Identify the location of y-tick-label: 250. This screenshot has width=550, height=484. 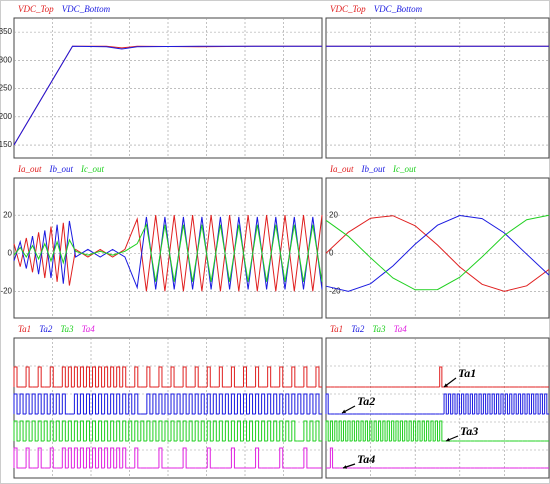
(6, 88).